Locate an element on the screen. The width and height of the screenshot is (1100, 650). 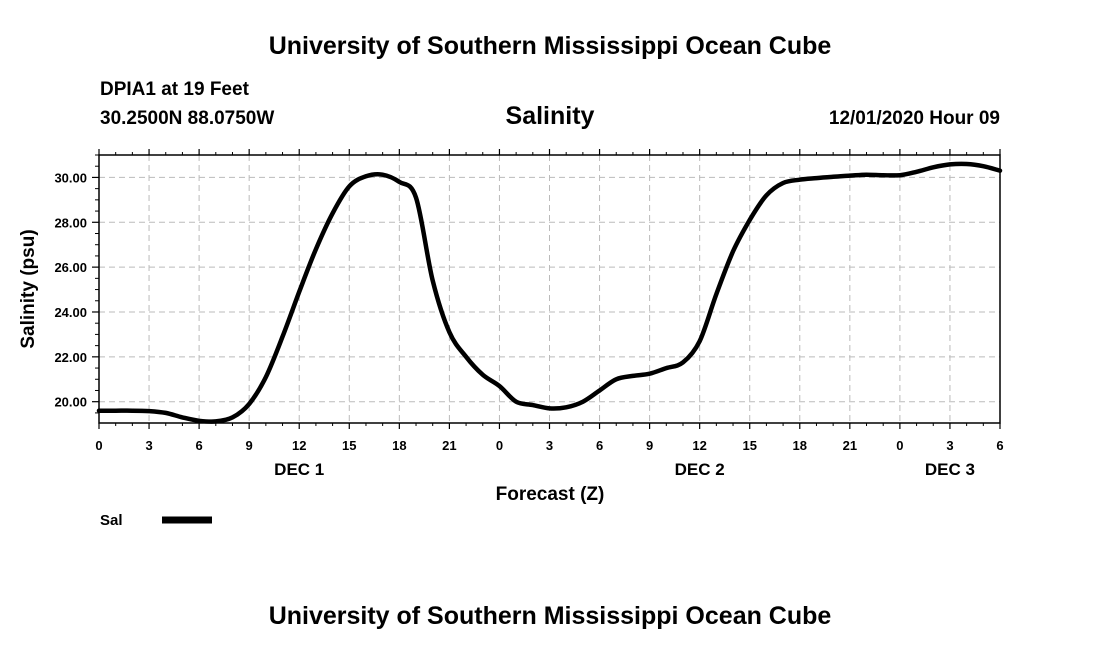
y-axis-label: Salinity (psu) is located at coordinates (28, 288).